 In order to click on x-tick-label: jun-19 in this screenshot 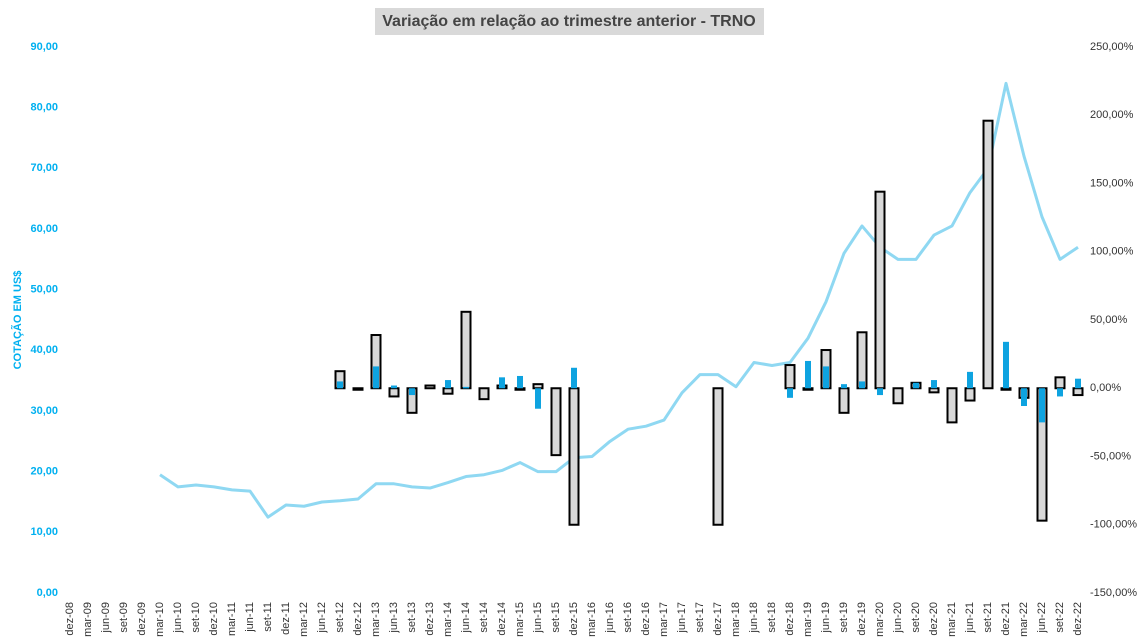, I will do `click(826, 618)`.